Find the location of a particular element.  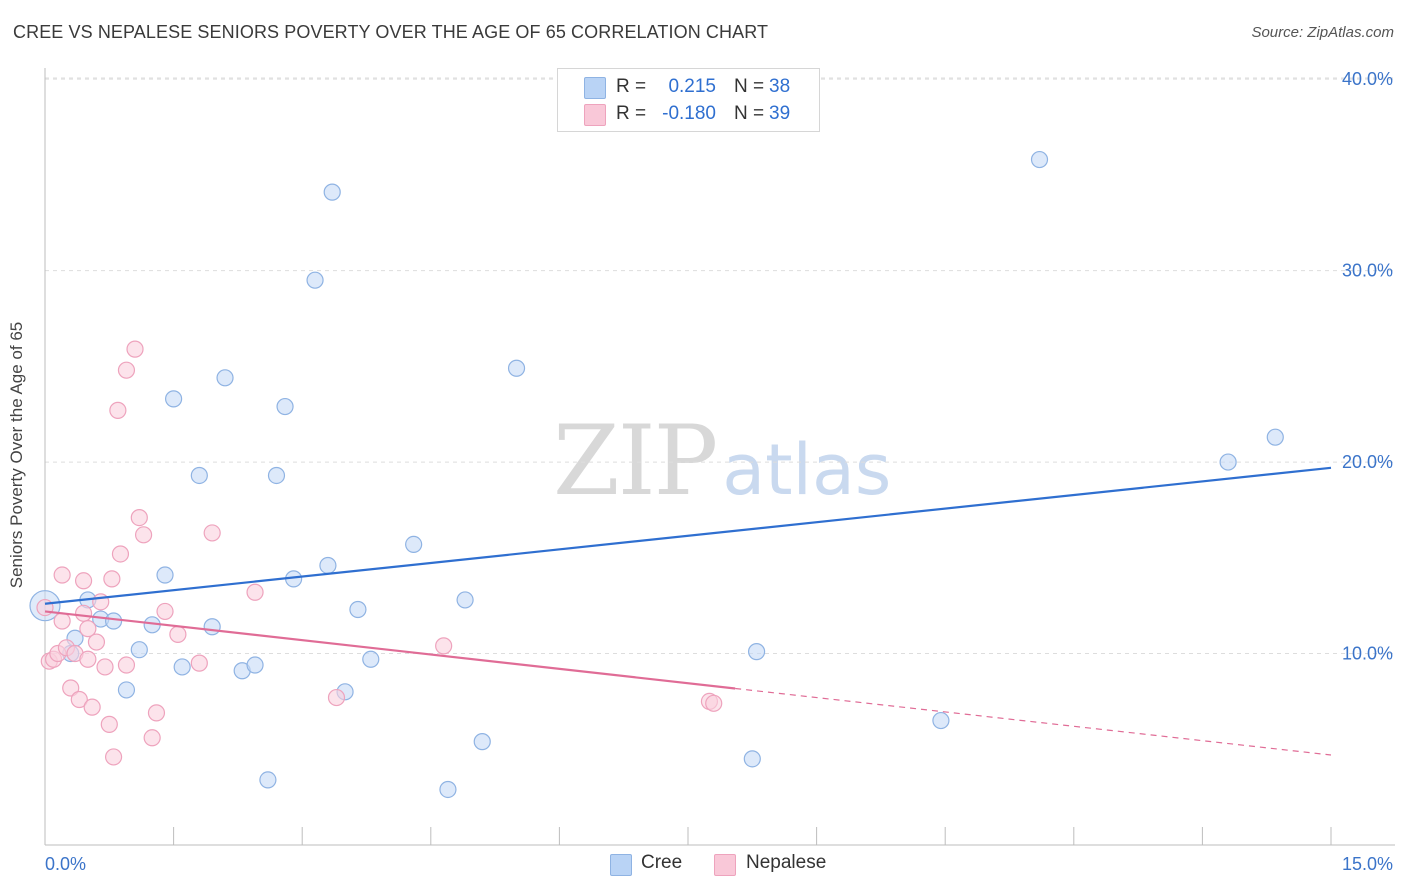

source-label: Source: ZipAtlas.com is located at coordinates (1322, 32).